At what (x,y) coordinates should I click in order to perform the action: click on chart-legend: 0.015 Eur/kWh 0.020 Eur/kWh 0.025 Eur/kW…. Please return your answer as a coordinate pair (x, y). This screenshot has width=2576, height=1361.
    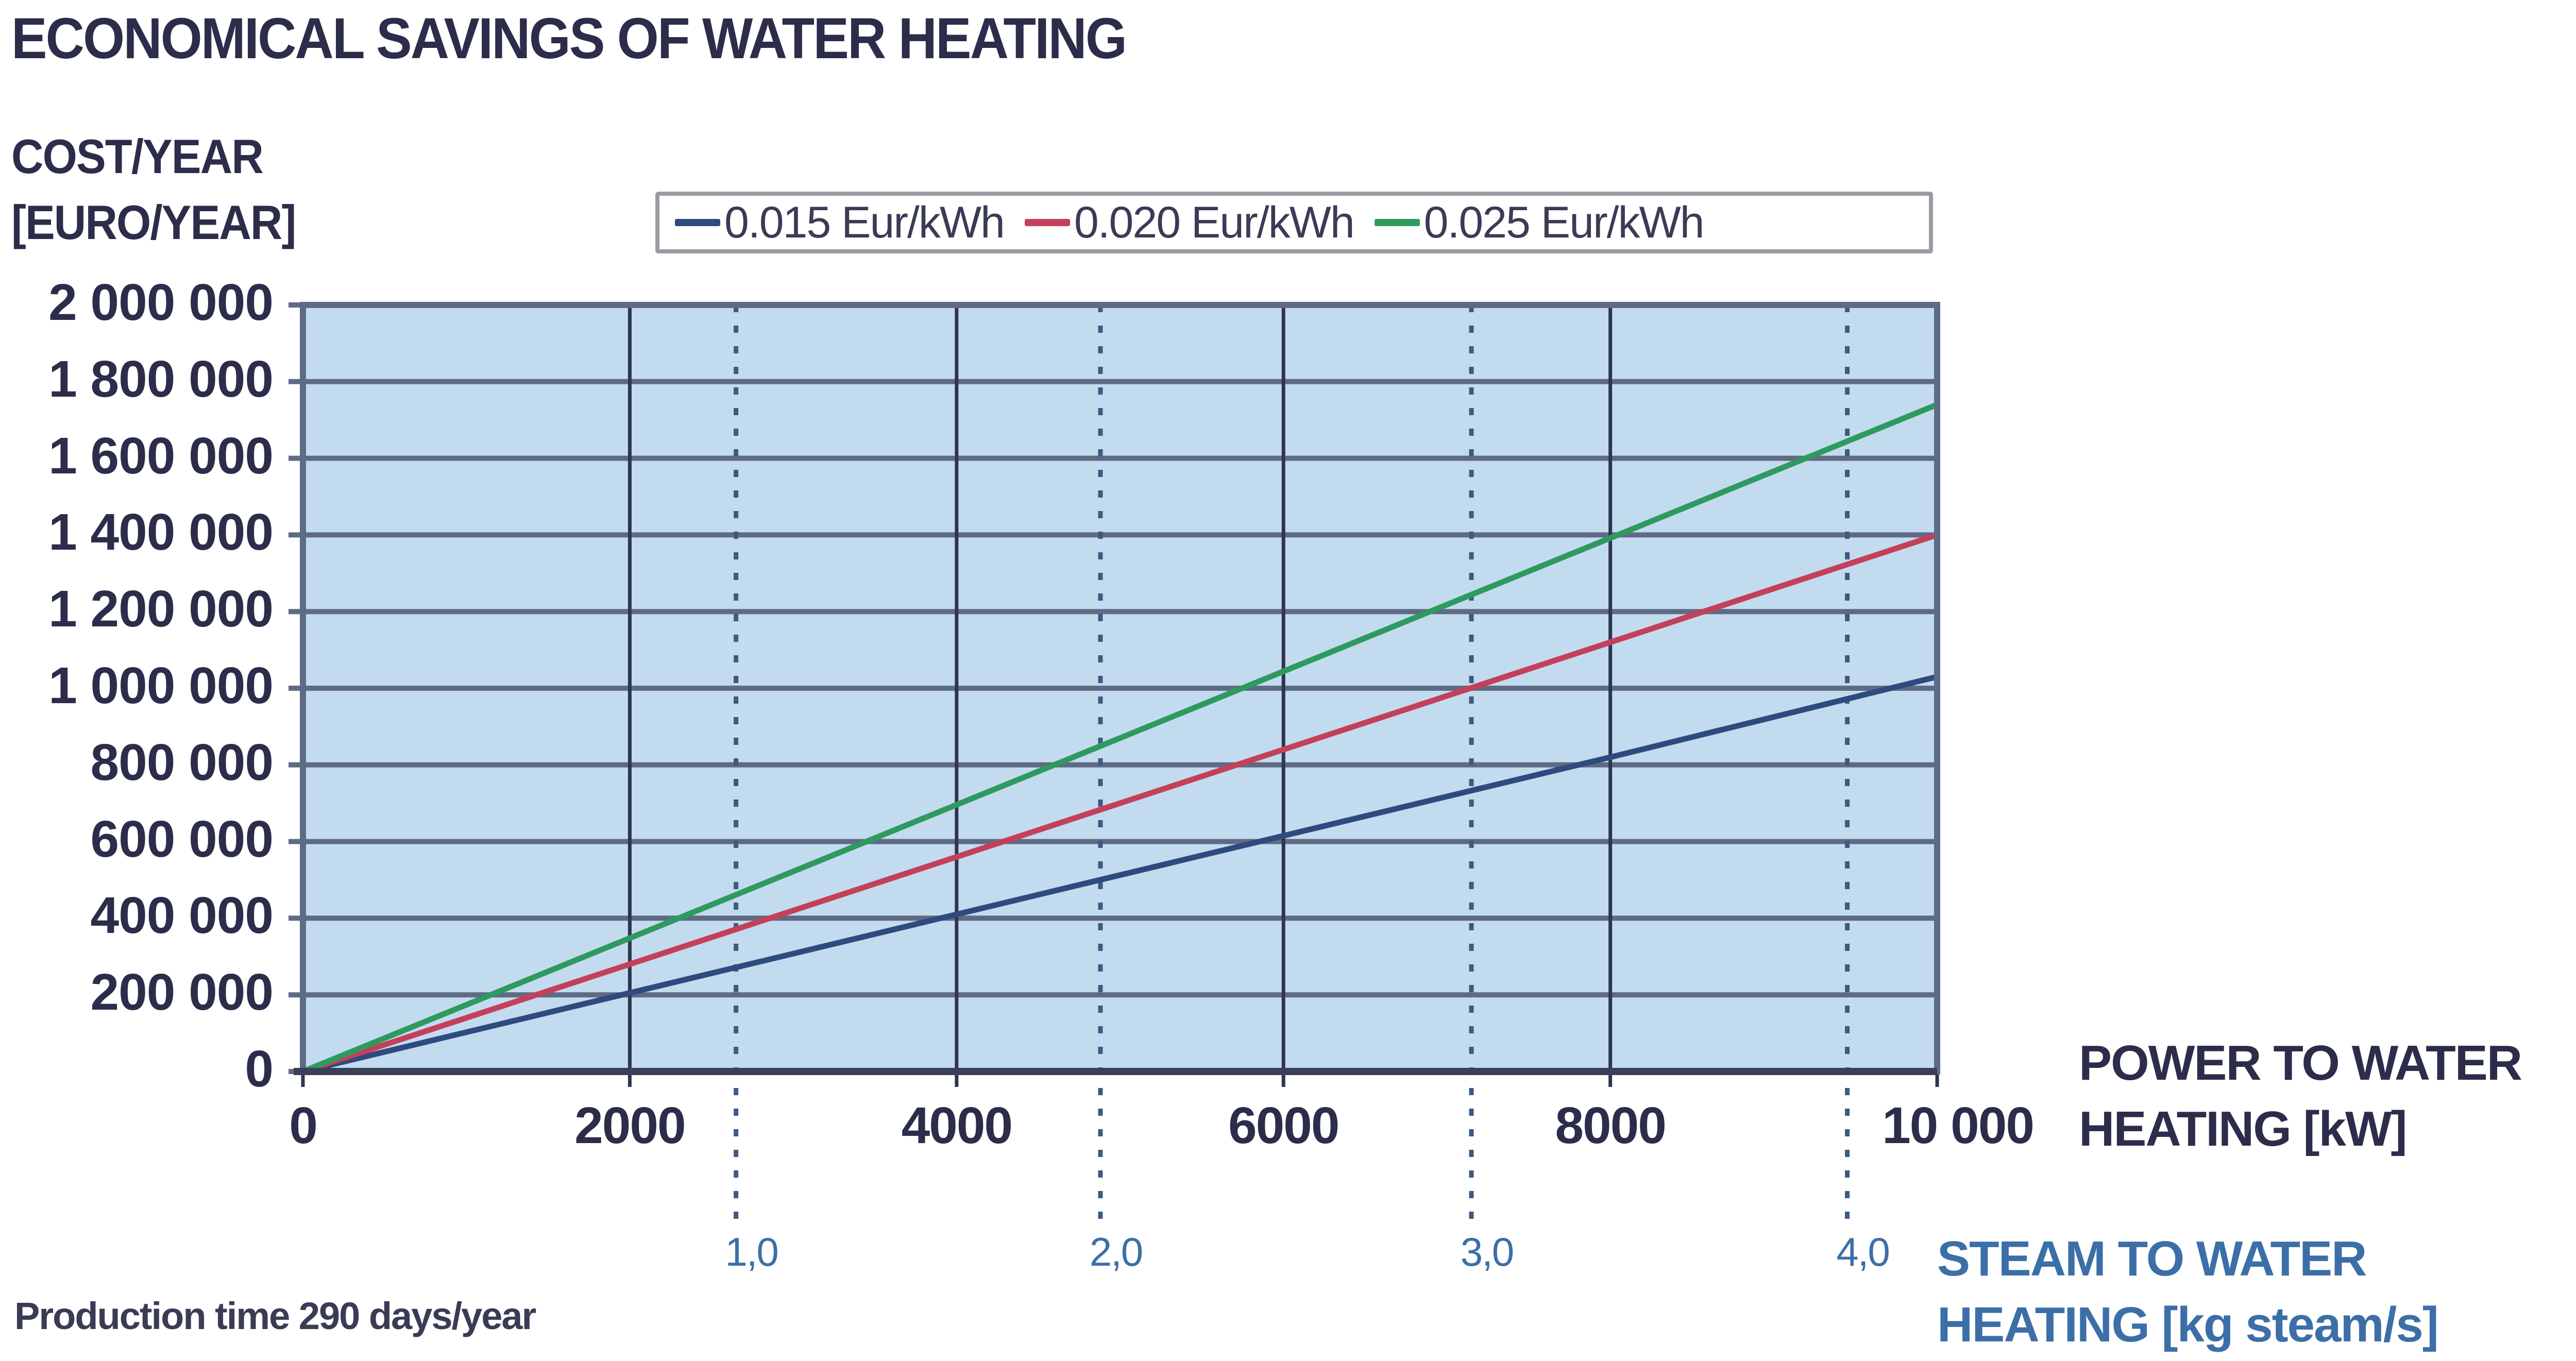
    Looking at the image, I should click on (1294, 223).